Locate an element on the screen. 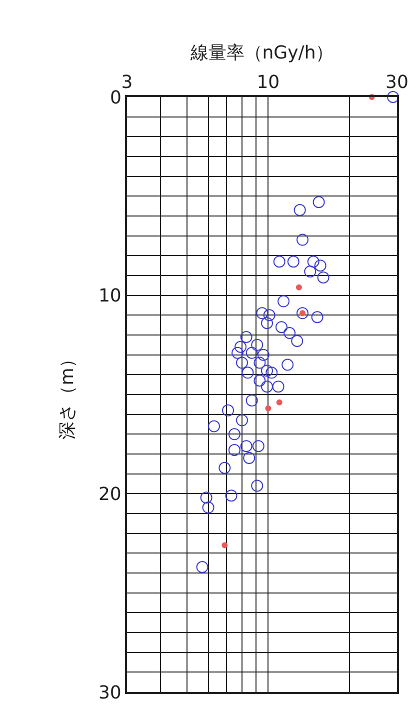  x-tick-label: 30 is located at coordinates (397, 82).